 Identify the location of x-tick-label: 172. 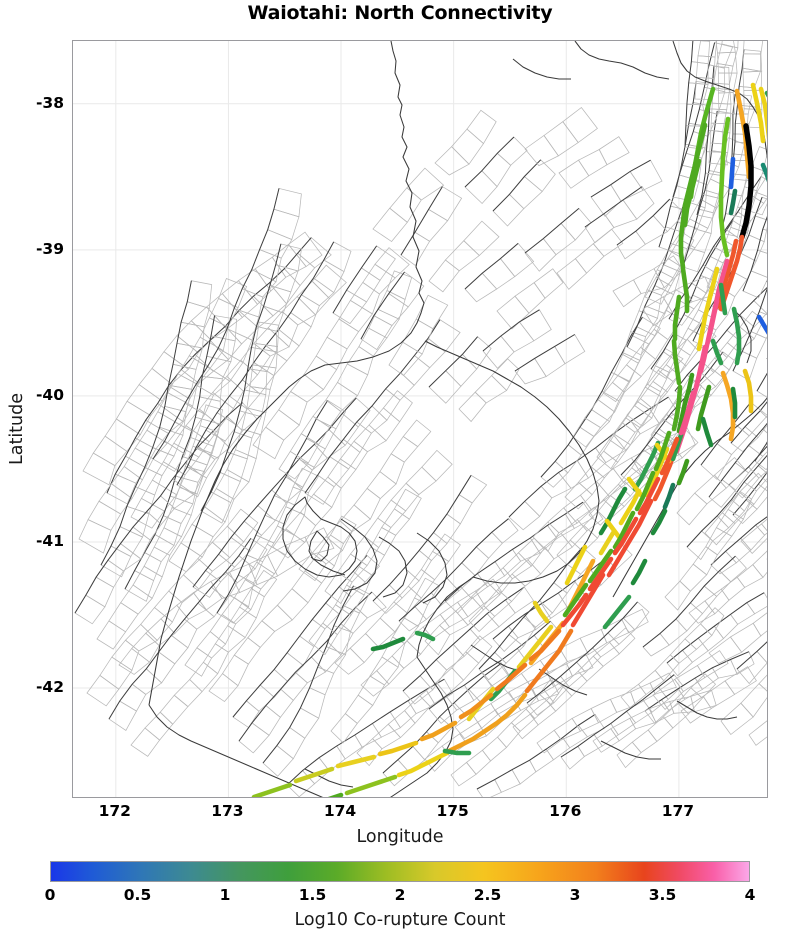
(114, 811).